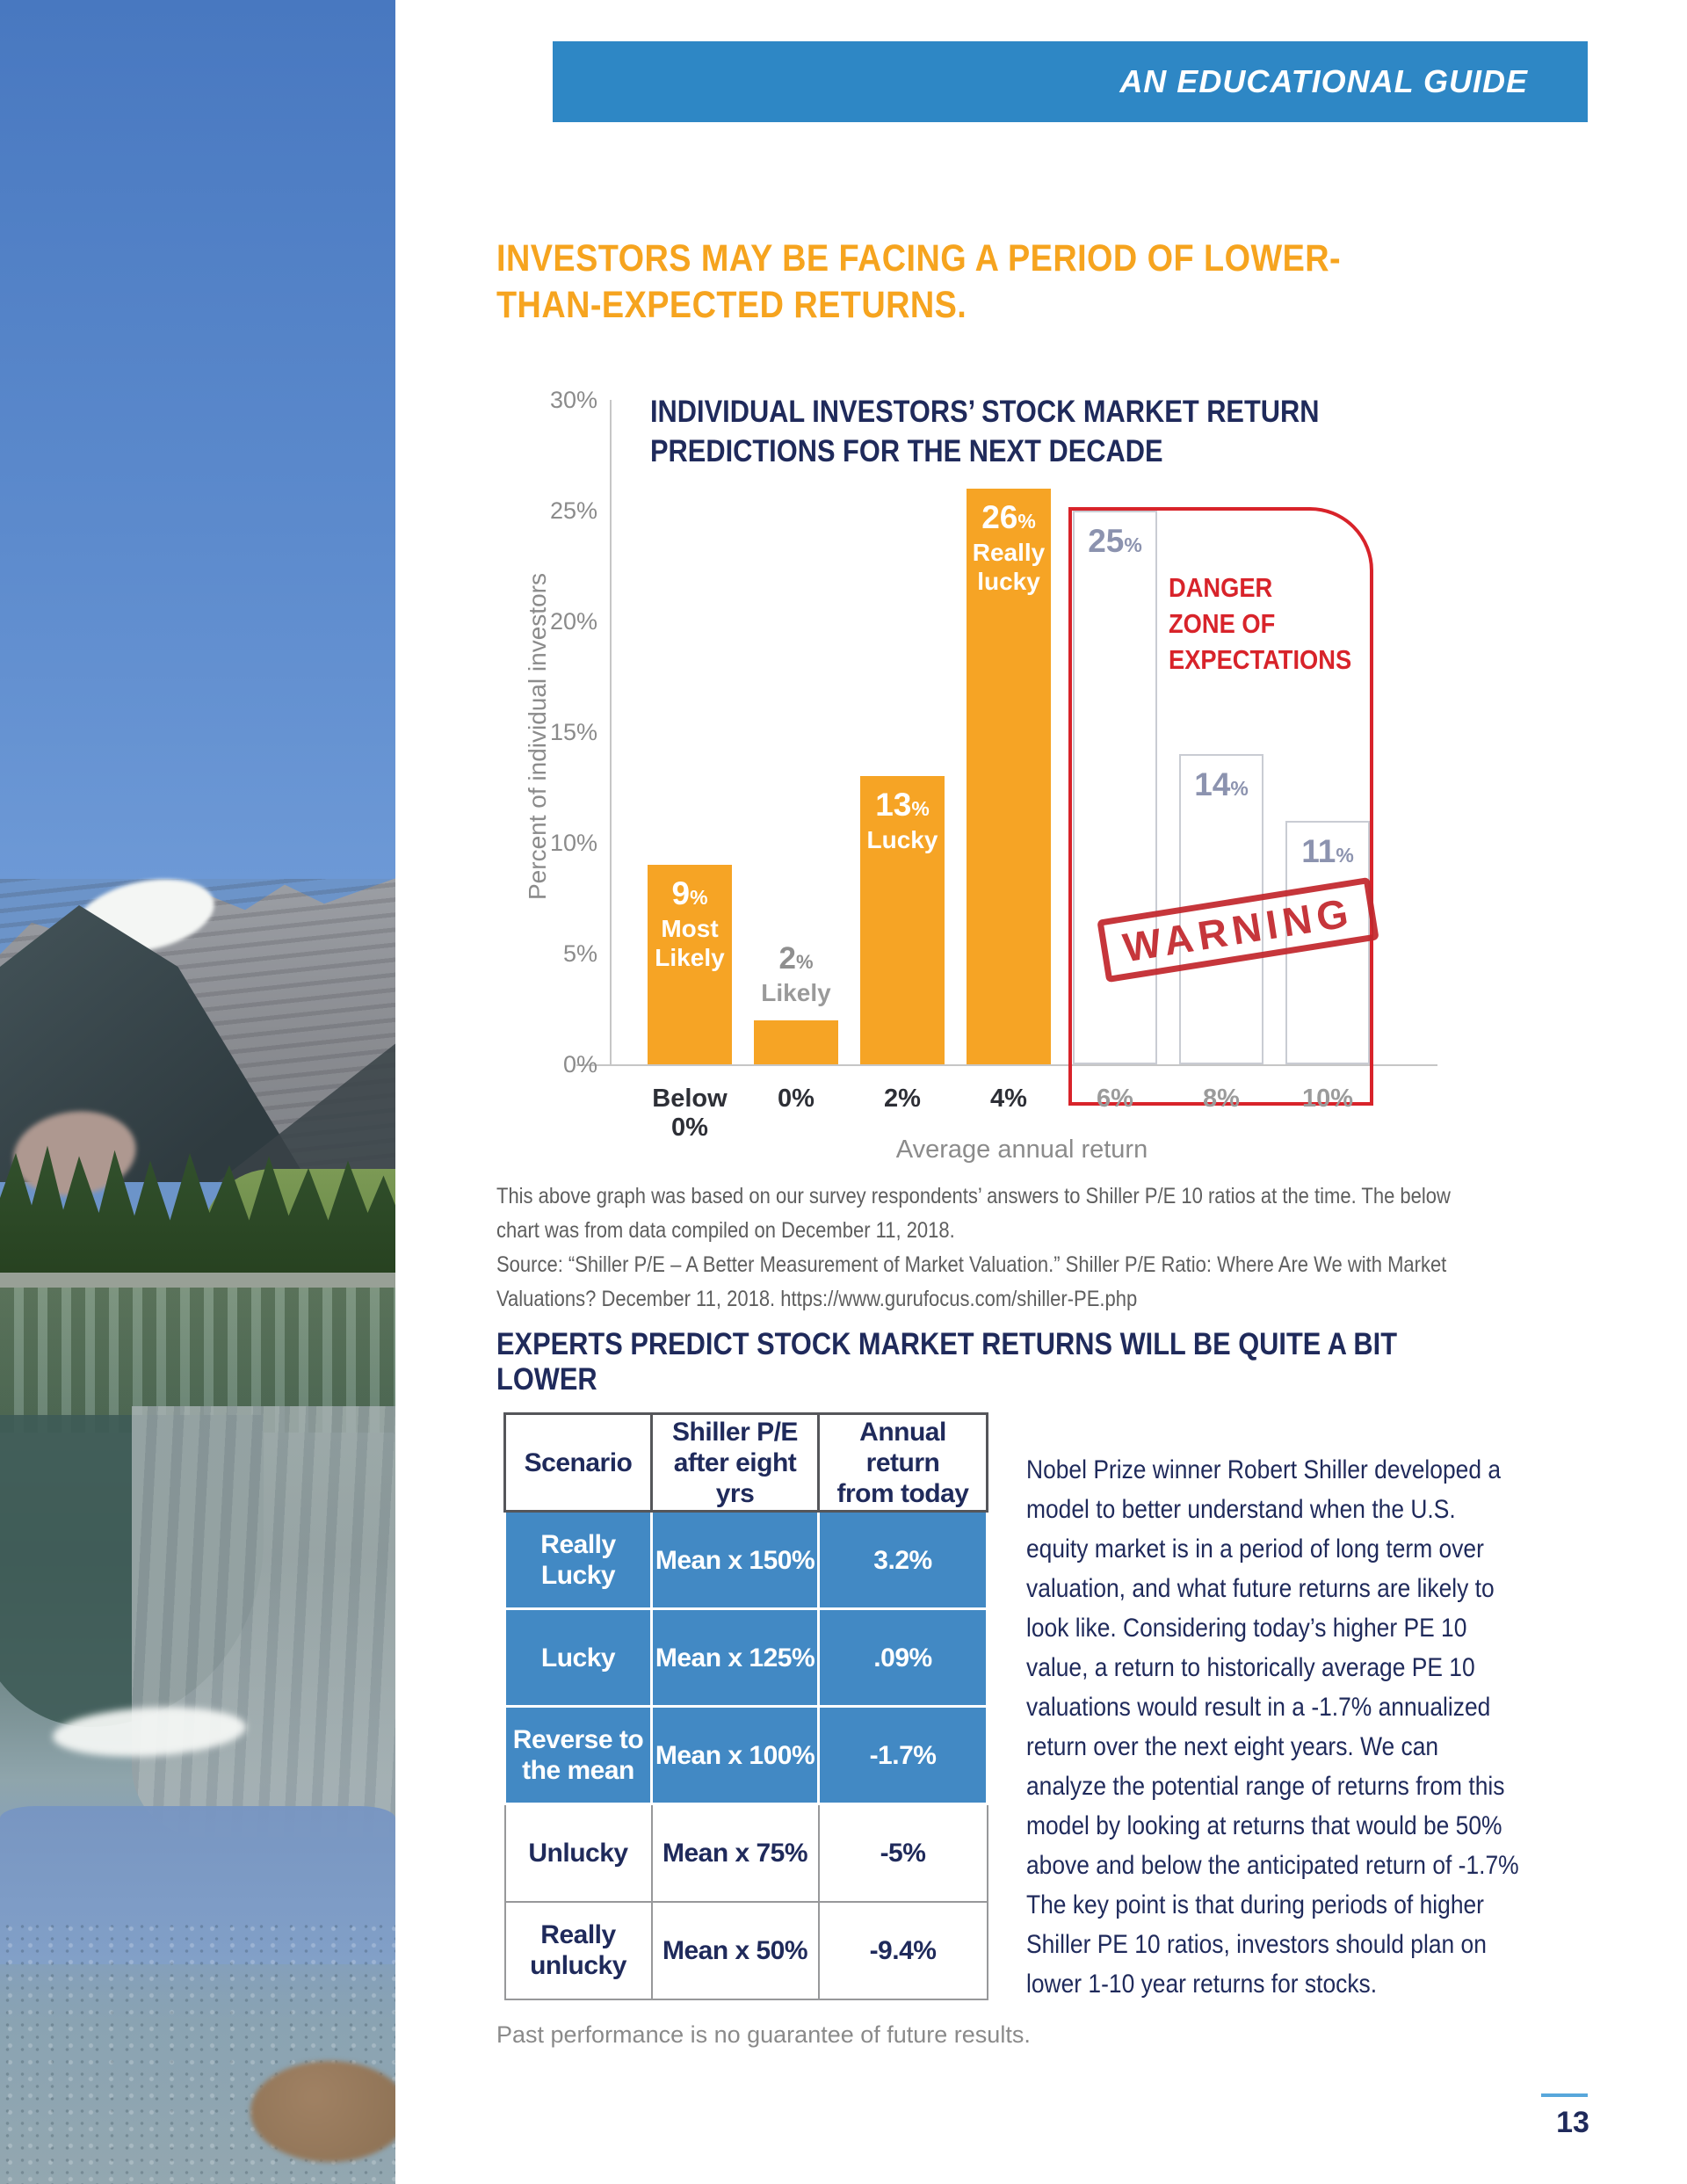 This screenshot has height=2184, width=1687. Describe the element at coordinates (690, 943) in the screenshot. I see `bar-caption: Most Likely` at that location.